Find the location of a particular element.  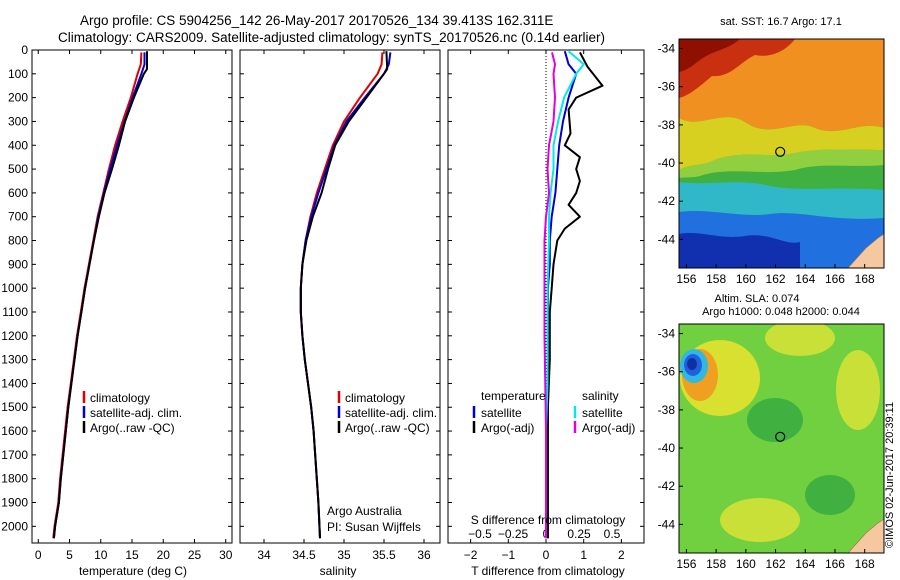

top-x-tick-label: −0.25 is located at coordinates (513, 534).